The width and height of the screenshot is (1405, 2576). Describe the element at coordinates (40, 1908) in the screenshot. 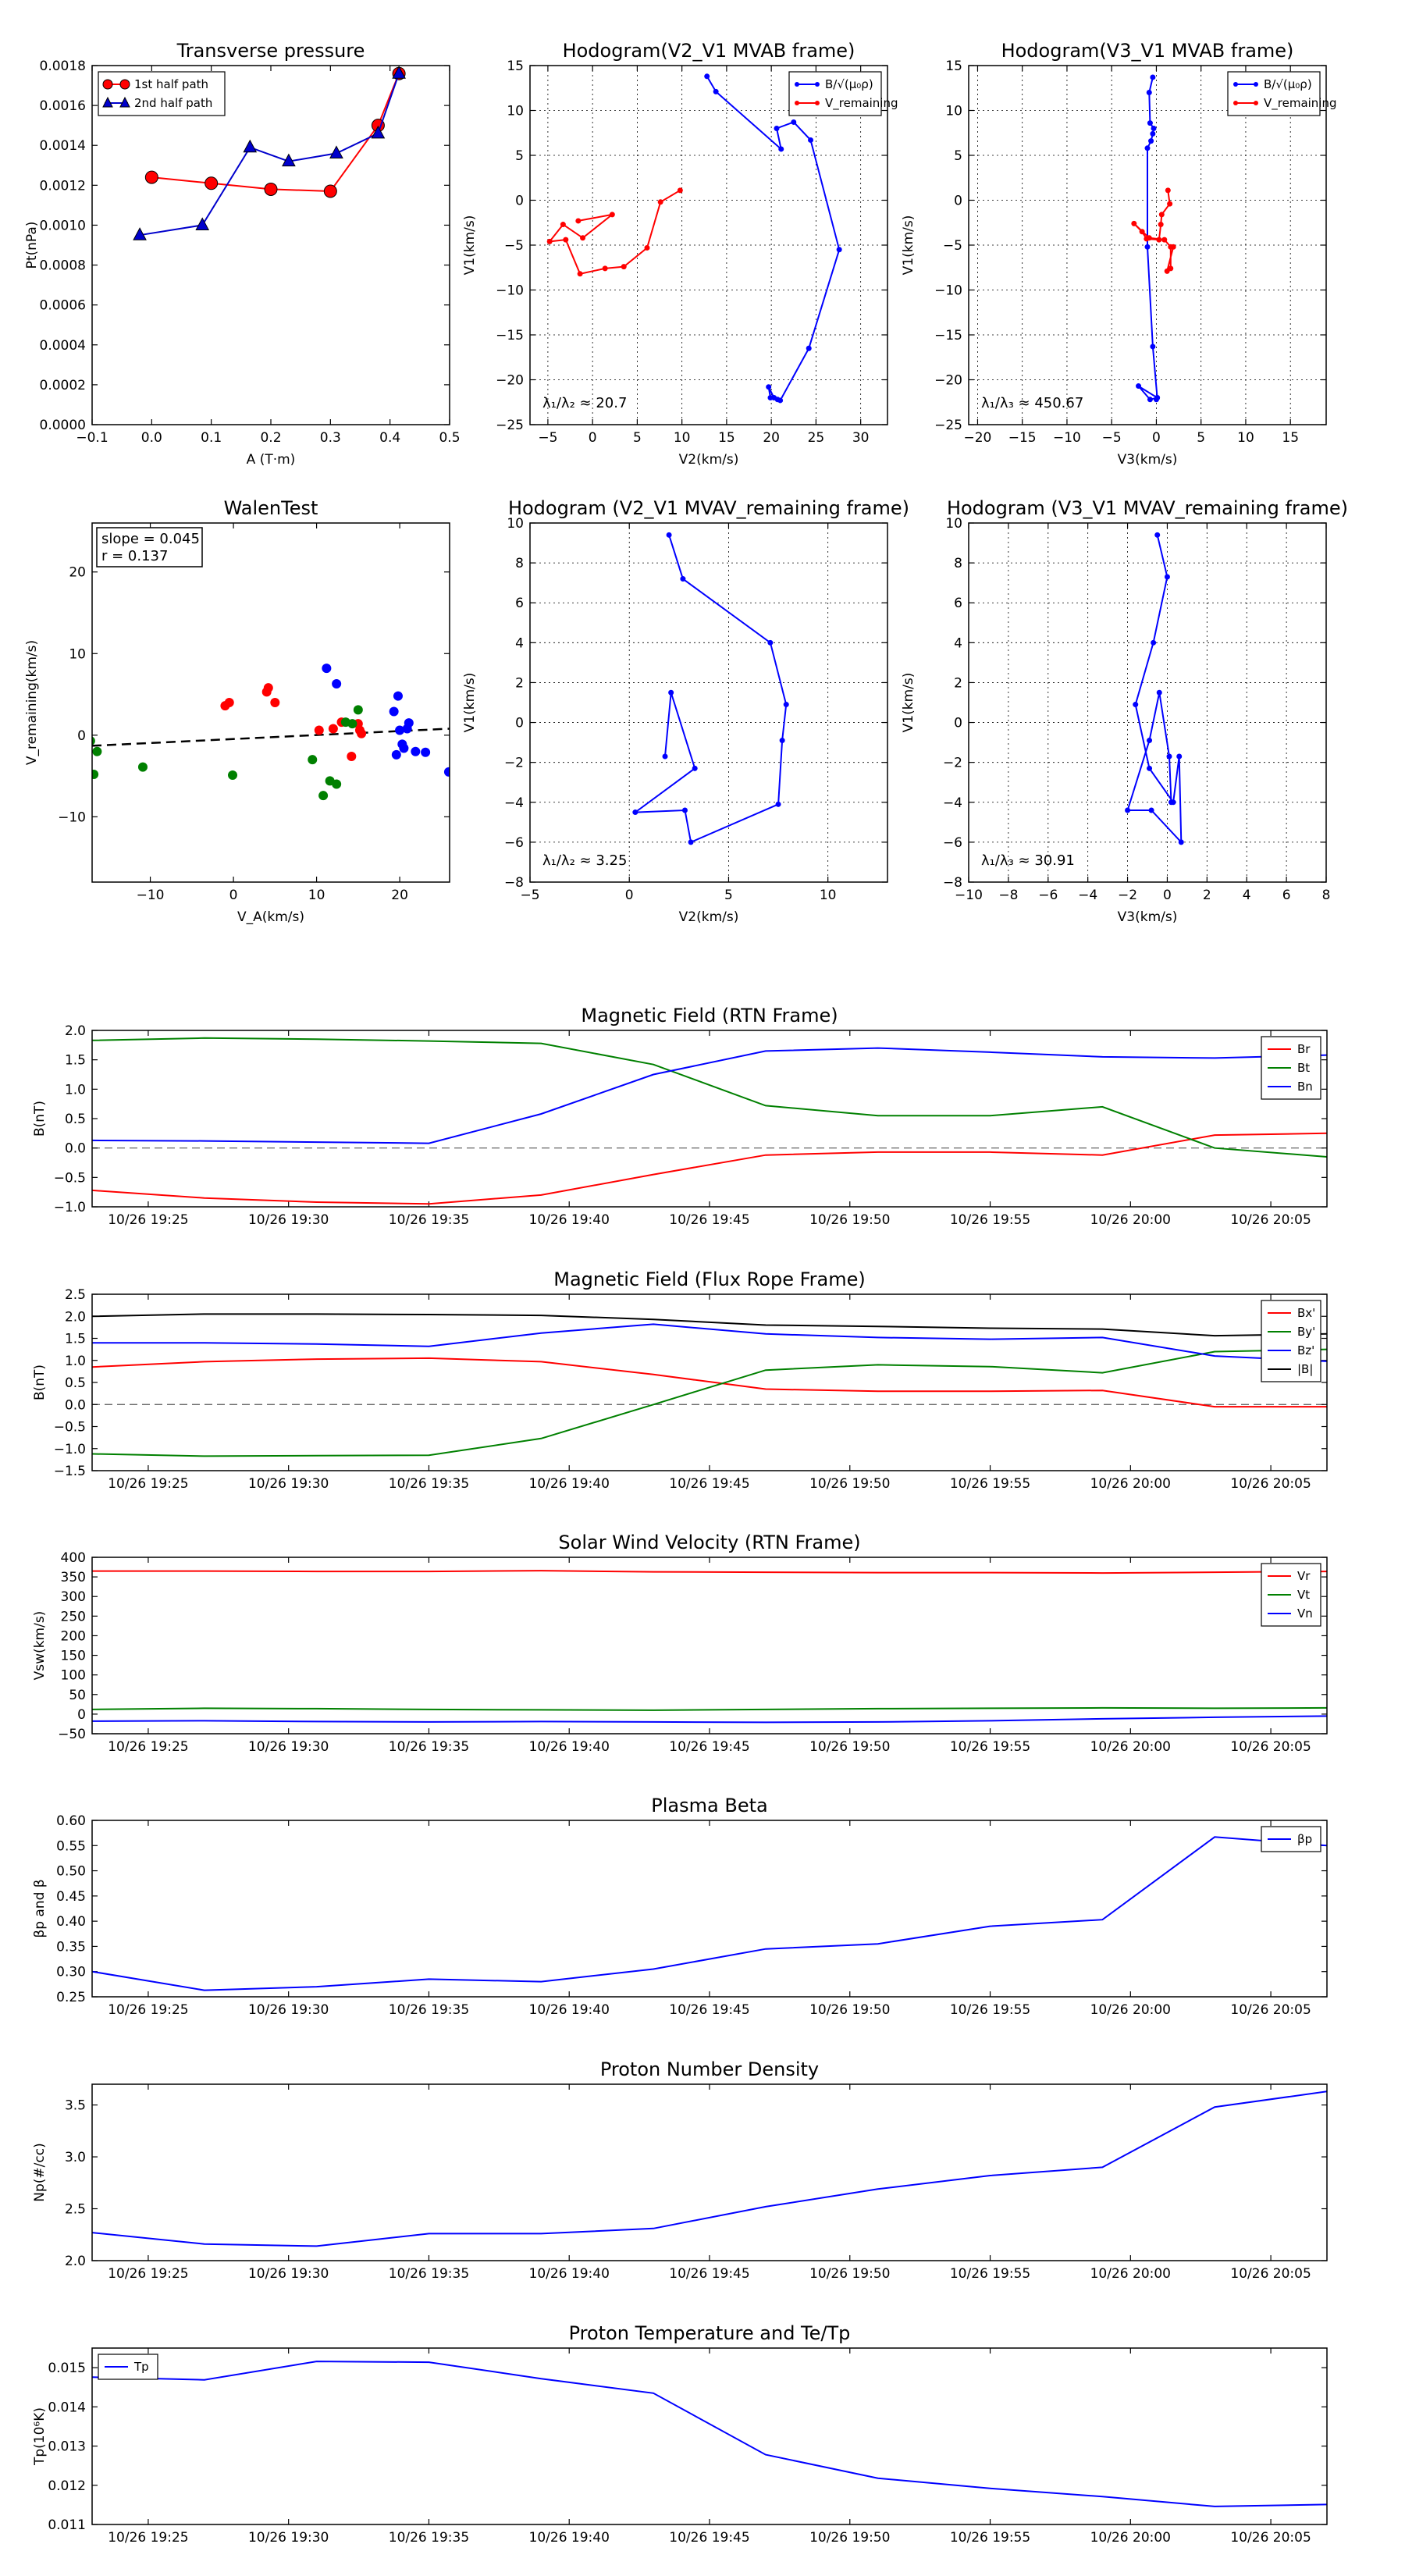

I see `y-axis-label: βp and β` at that location.